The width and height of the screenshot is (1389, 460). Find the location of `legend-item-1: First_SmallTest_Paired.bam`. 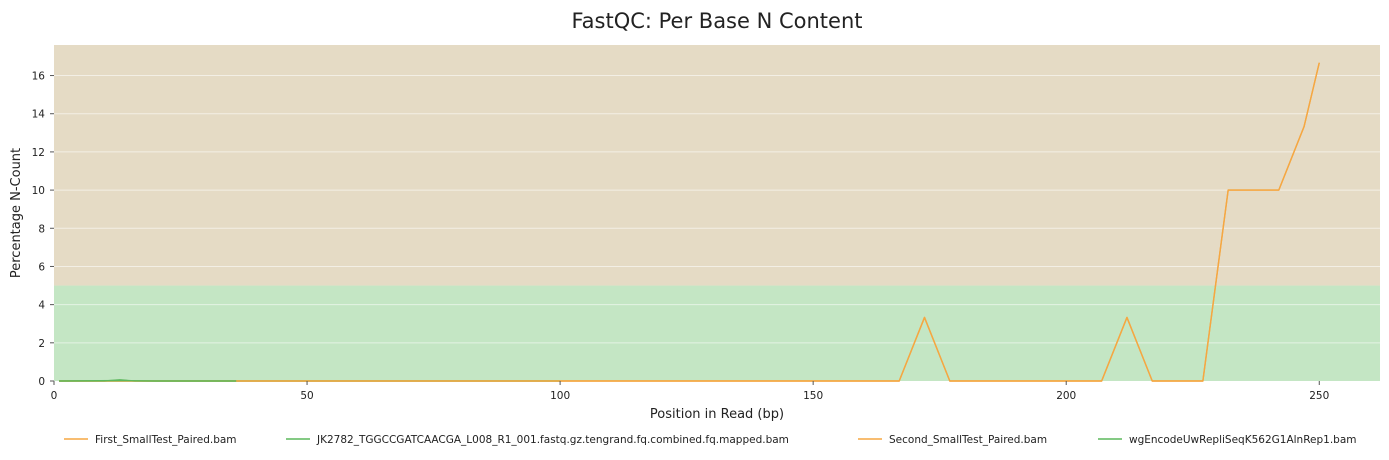

legend-item-1: First_SmallTest_Paired.bam is located at coordinates (150, 440).